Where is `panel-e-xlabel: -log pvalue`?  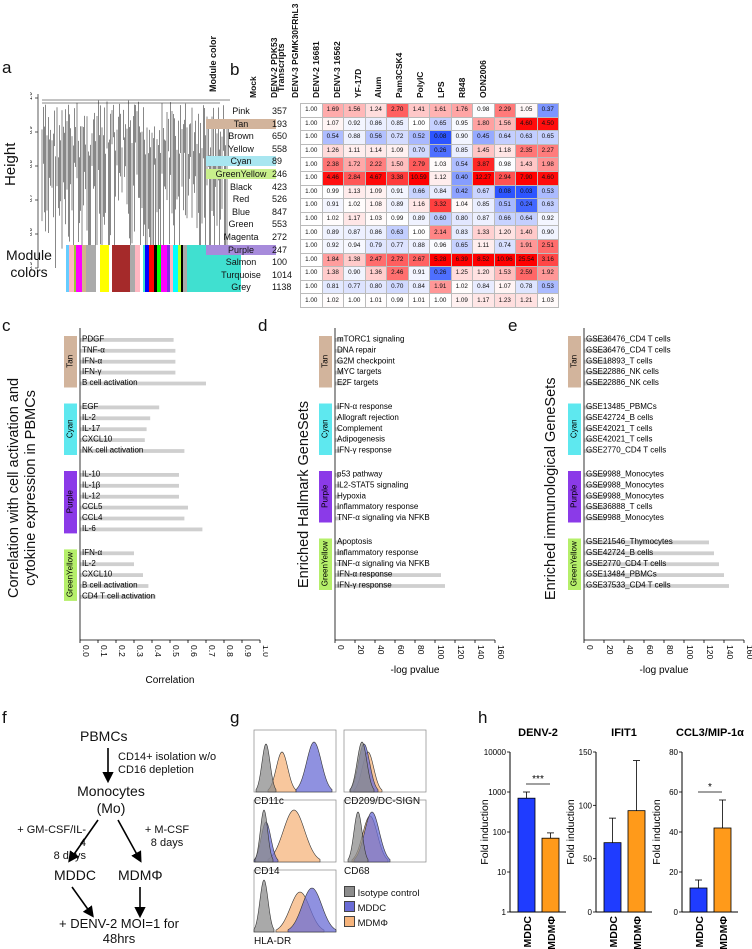 panel-e-xlabel: -log pvalue is located at coordinates (664, 670).